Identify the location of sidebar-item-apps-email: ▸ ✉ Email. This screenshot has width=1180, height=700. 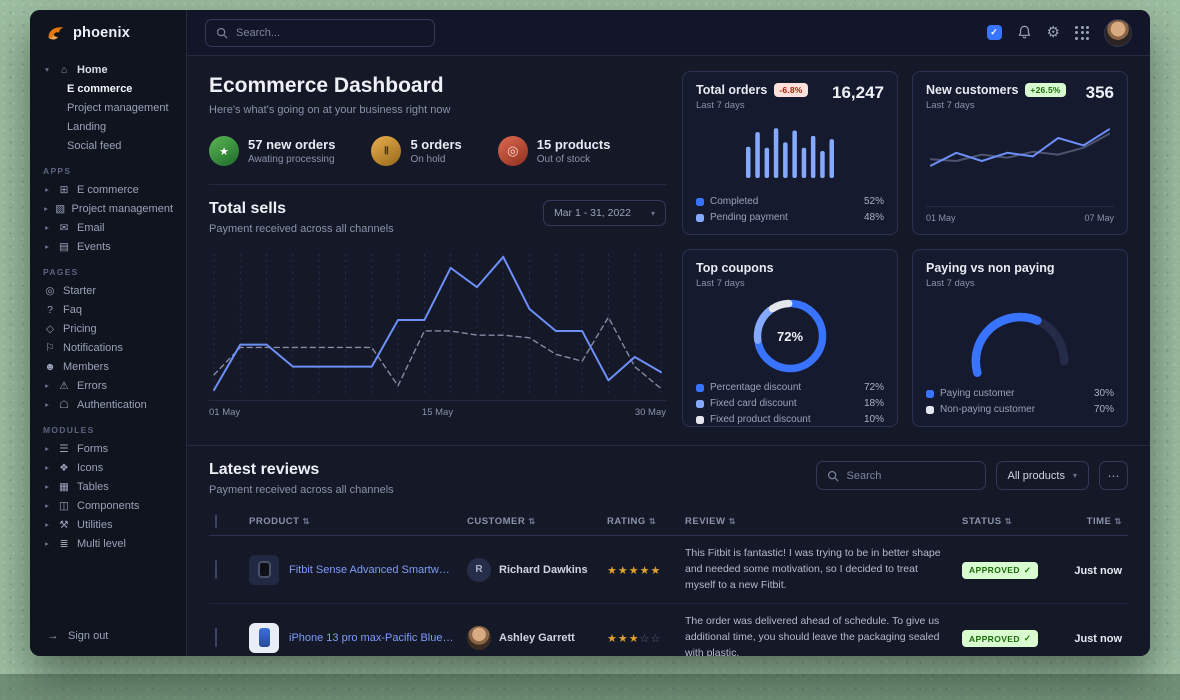
(108, 227).